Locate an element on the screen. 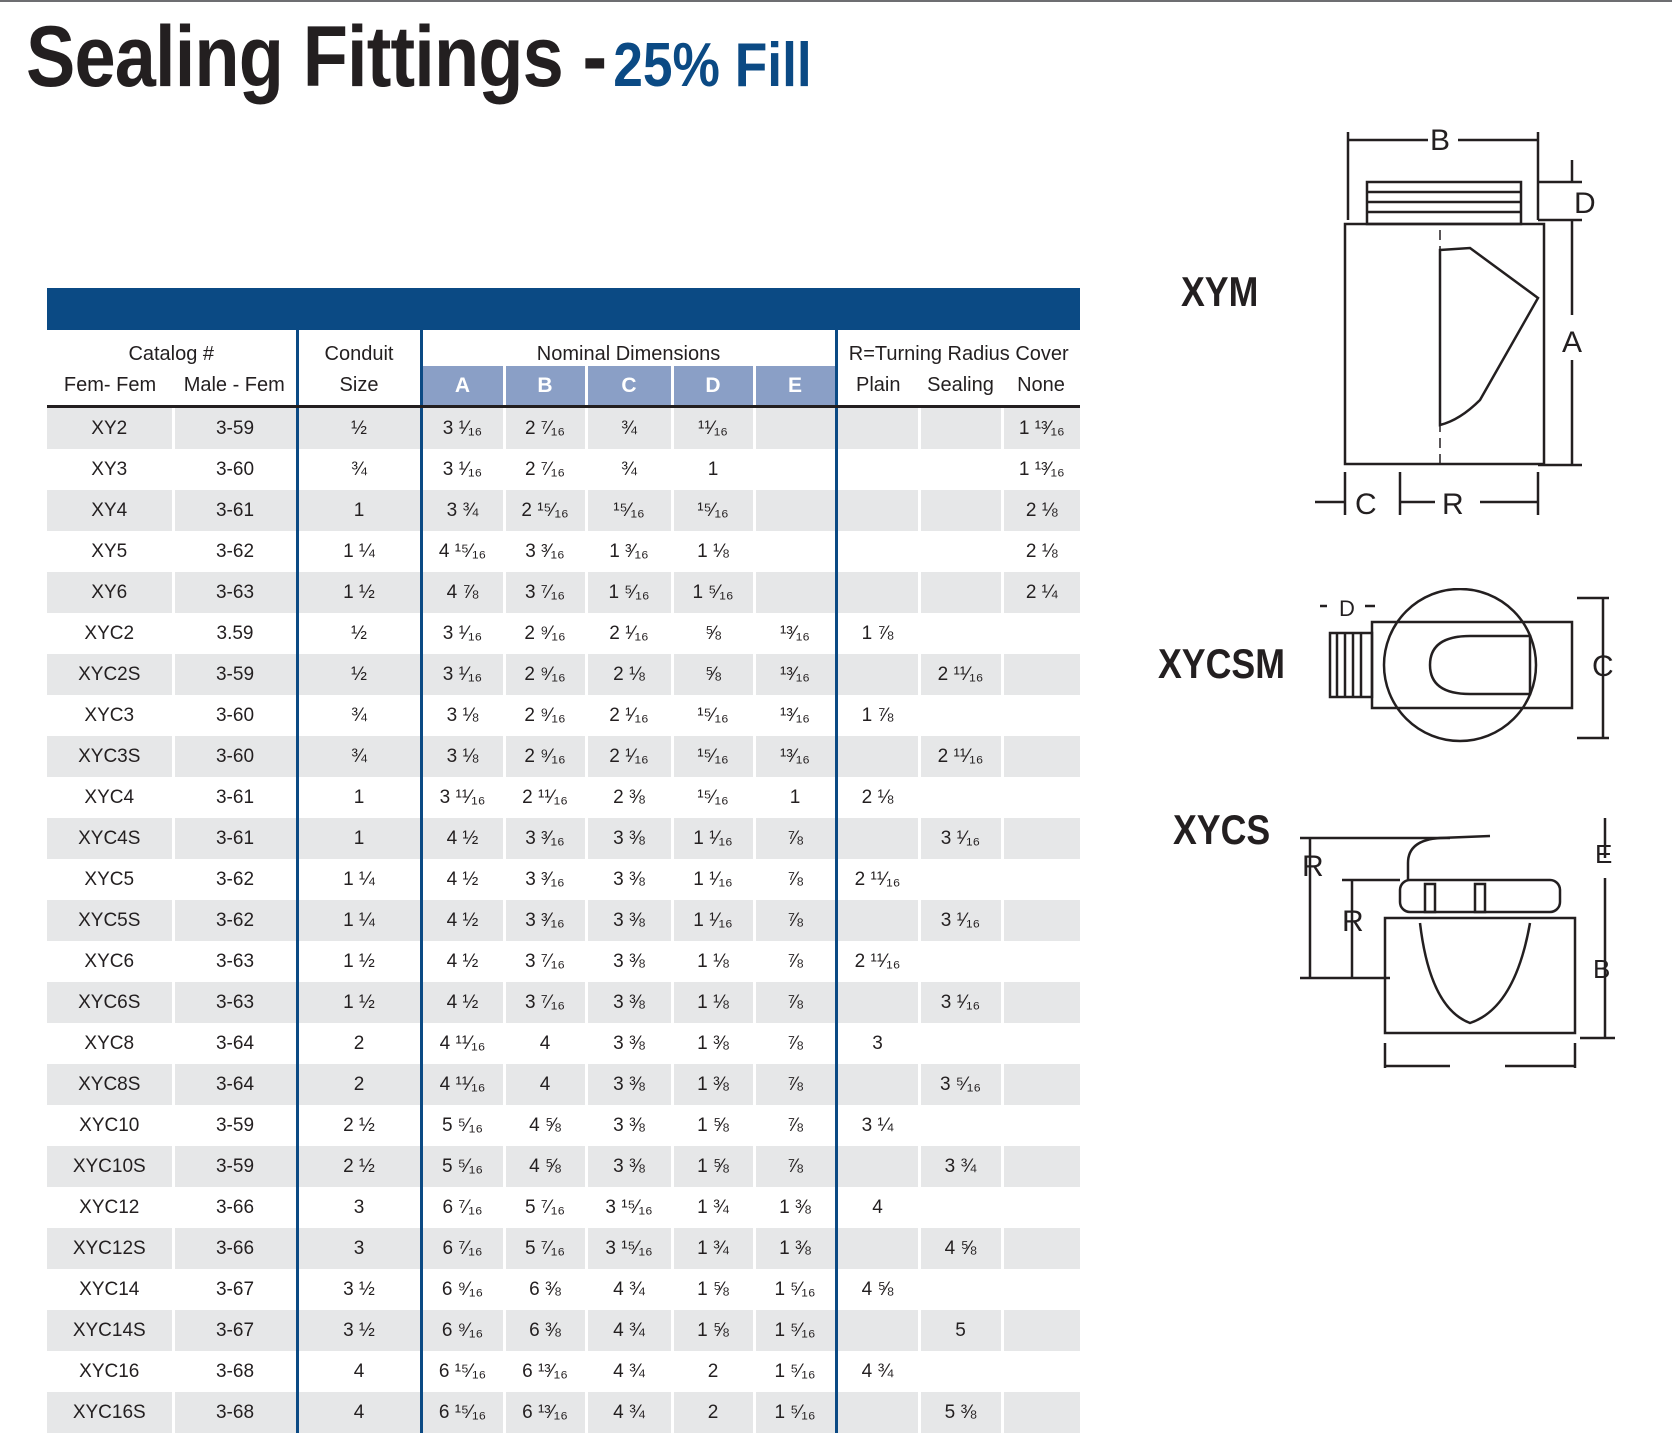  cell-dim-b: 5 ⁷⁄₁₆ is located at coordinates (544, 1248).